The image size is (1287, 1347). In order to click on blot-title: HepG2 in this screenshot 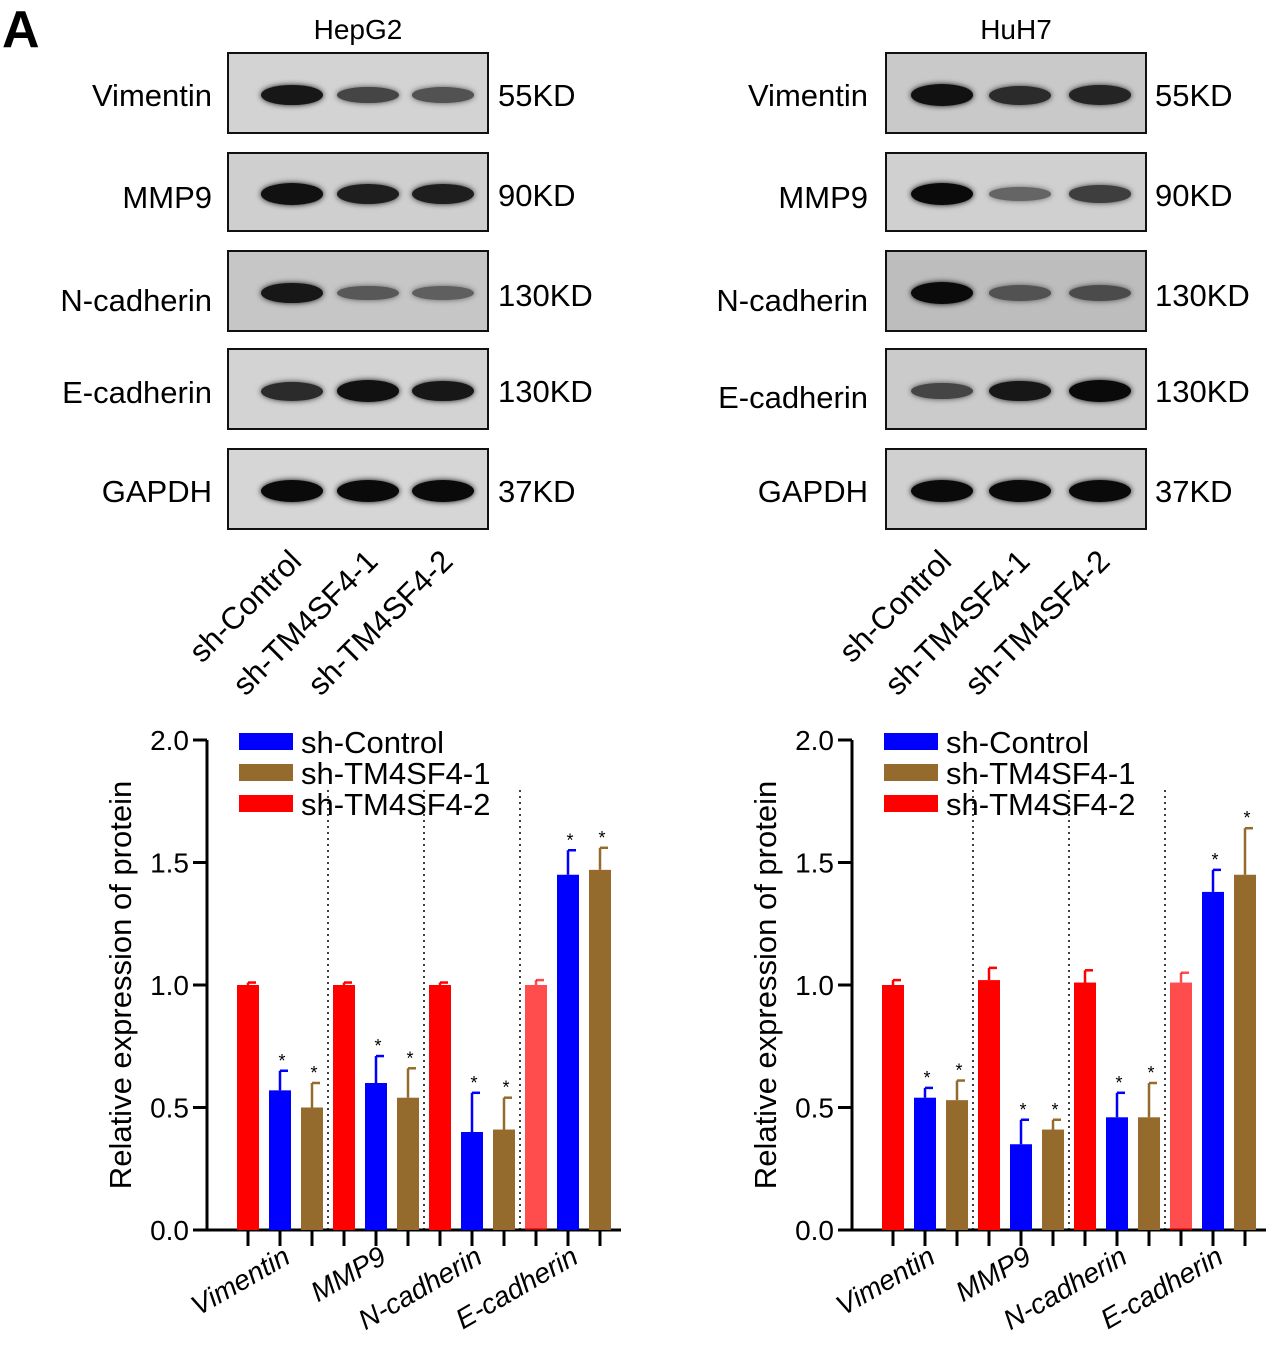, I will do `click(358, 29)`.